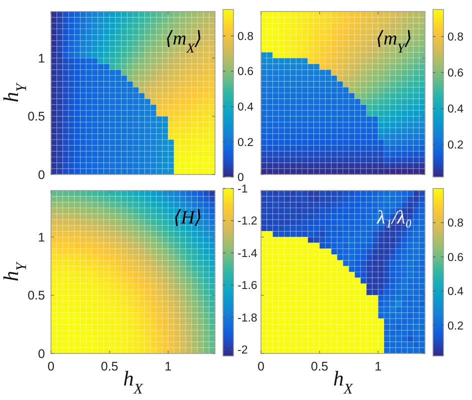  What do you see at coordinates (394, 218) in the screenshot?
I see `text: λ₁/λ₀` at bounding box center [394, 218].